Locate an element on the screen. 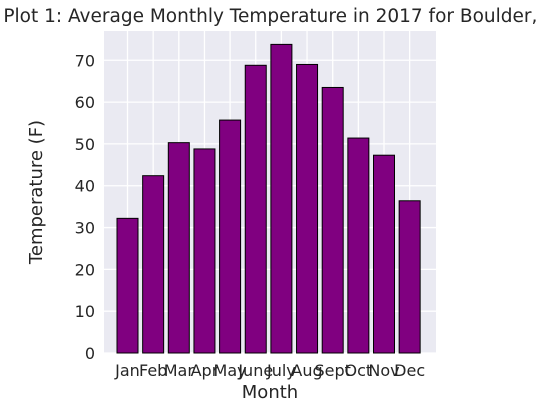 The image size is (538, 407). x-tick-label: May is located at coordinates (230, 370).